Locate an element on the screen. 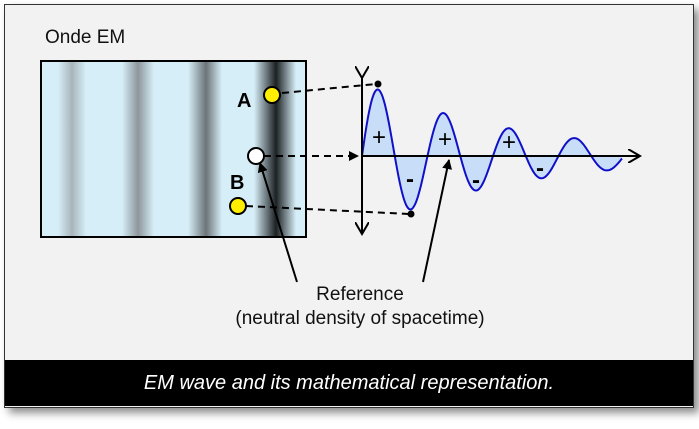 The height and width of the screenshot is (429, 699). reference-point is located at coordinates (256, 156).